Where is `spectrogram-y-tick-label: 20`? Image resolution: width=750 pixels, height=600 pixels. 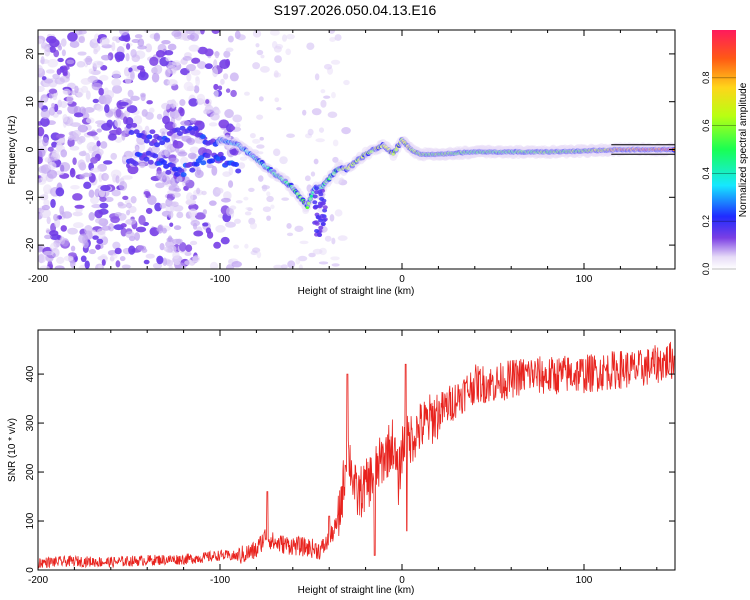 spectrogram-y-tick-label: 20 is located at coordinates (30, 54).